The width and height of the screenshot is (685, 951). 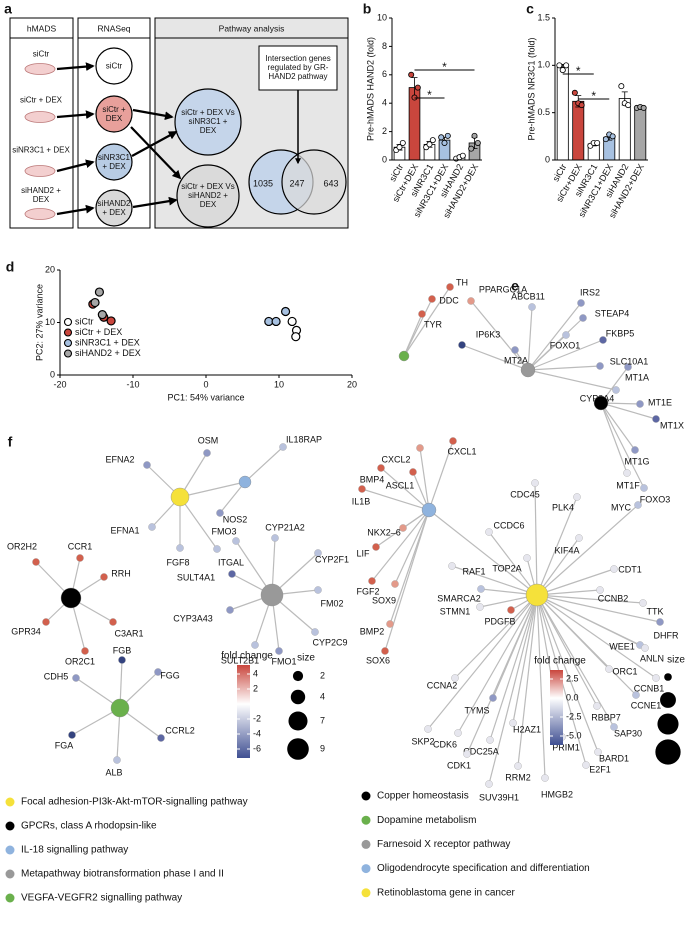 What do you see at coordinates (205, 384) in the screenshot?
I see `x-tick-label: 0` at bounding box center [205, 384].